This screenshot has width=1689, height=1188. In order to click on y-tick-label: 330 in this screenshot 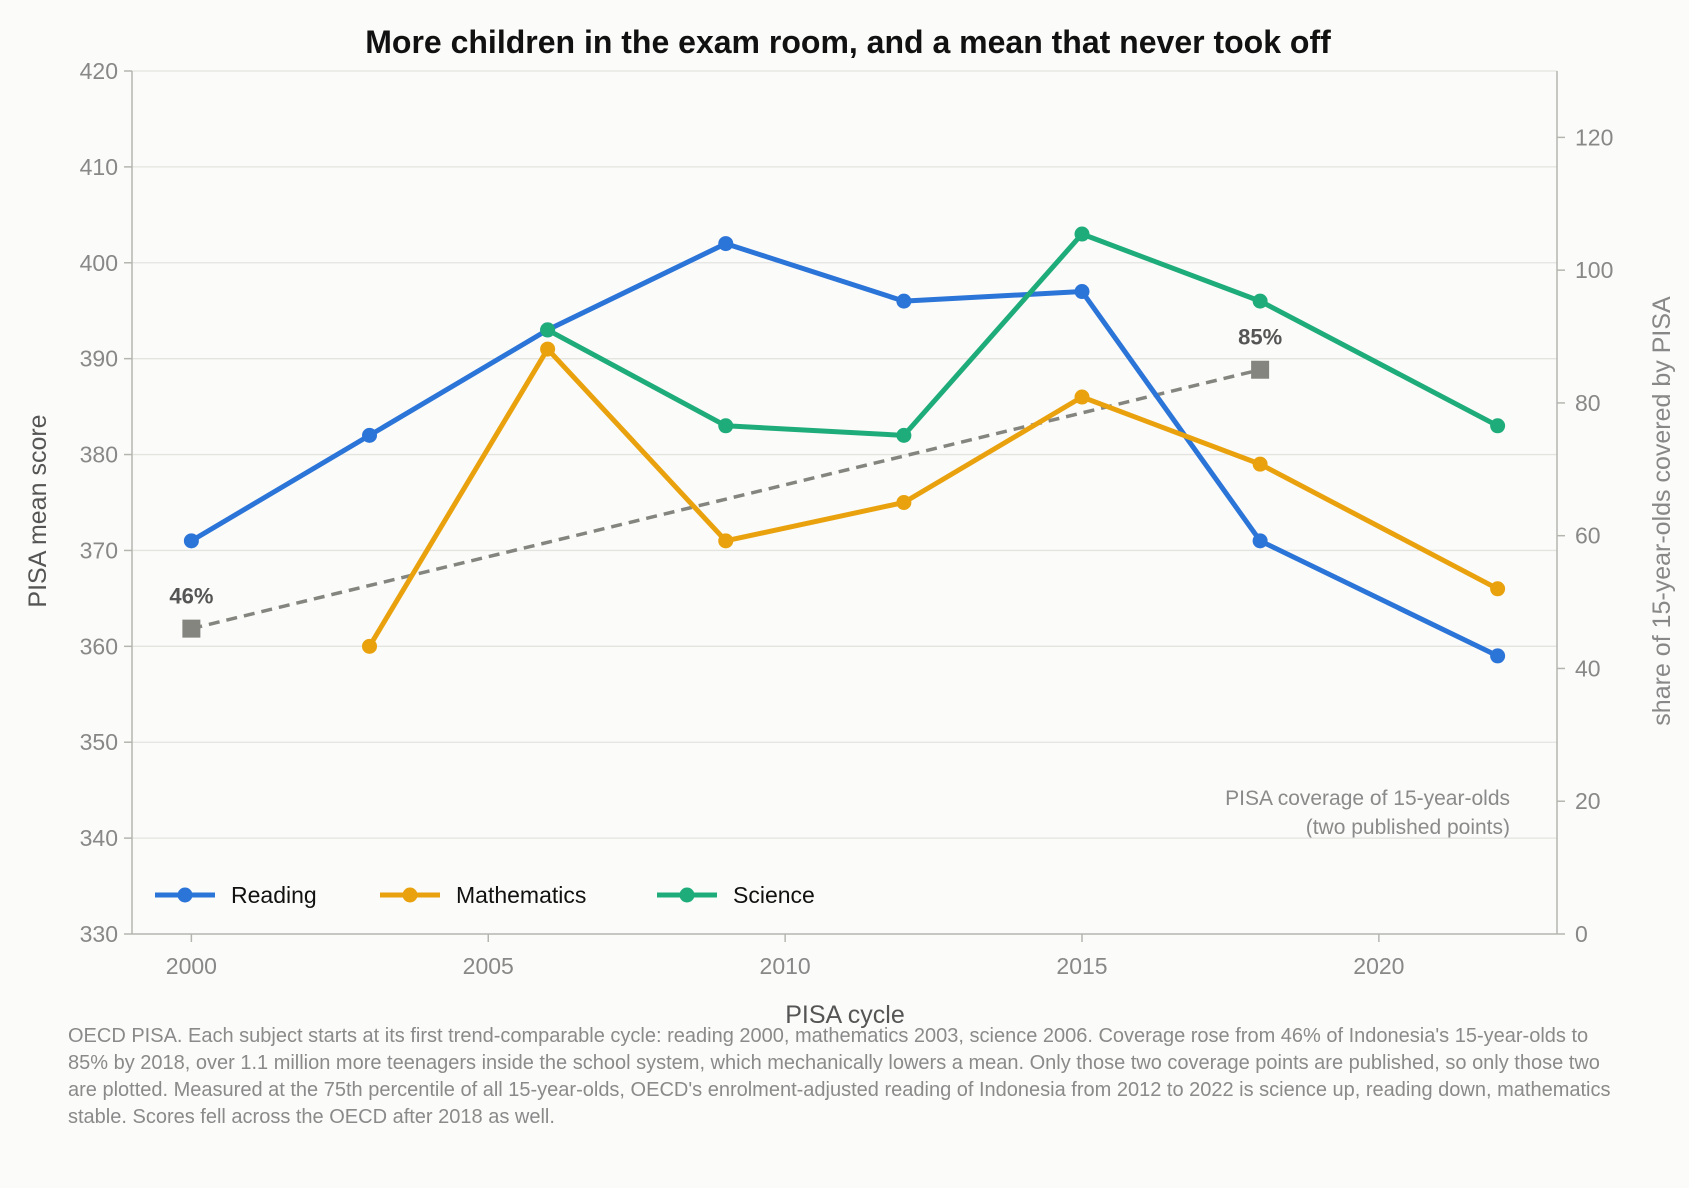, I will do `click(99, 934)`.